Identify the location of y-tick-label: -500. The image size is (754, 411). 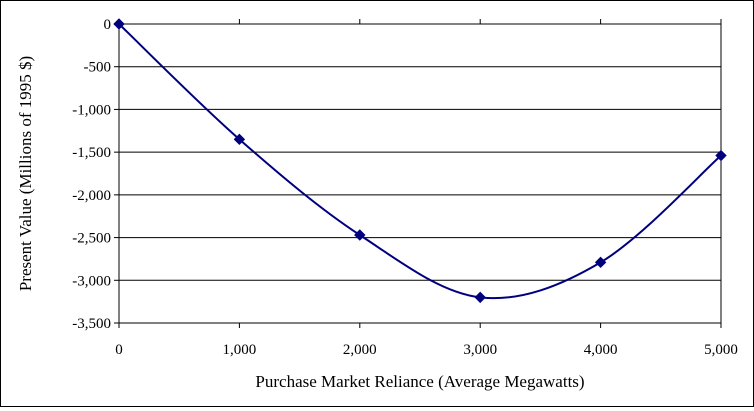
(98, 68).